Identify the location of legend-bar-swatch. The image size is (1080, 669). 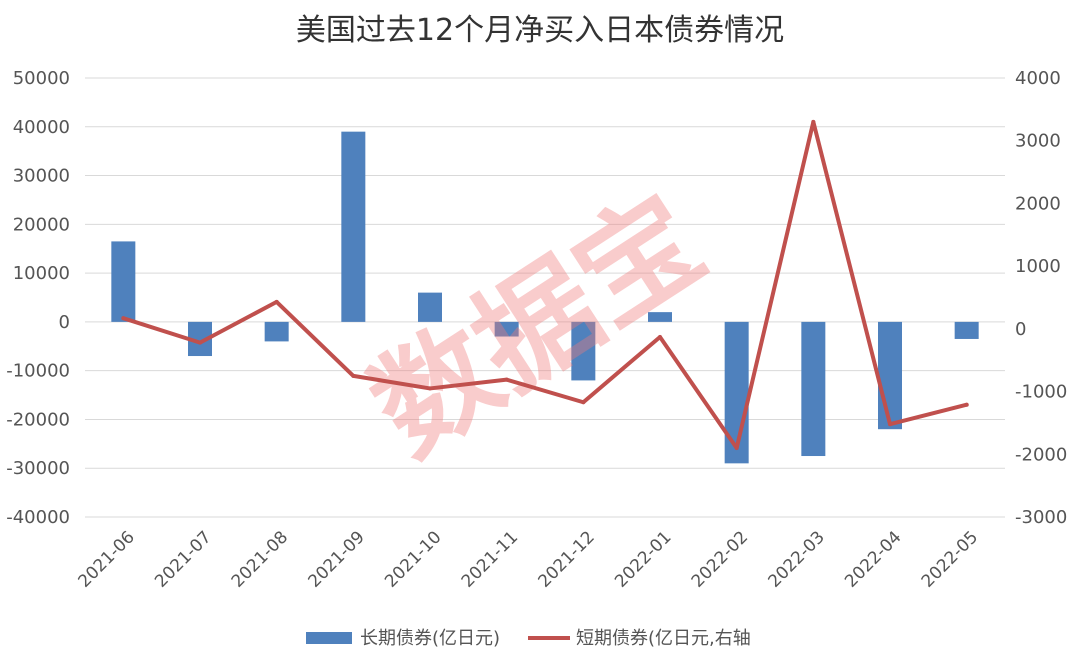
(329, 638).